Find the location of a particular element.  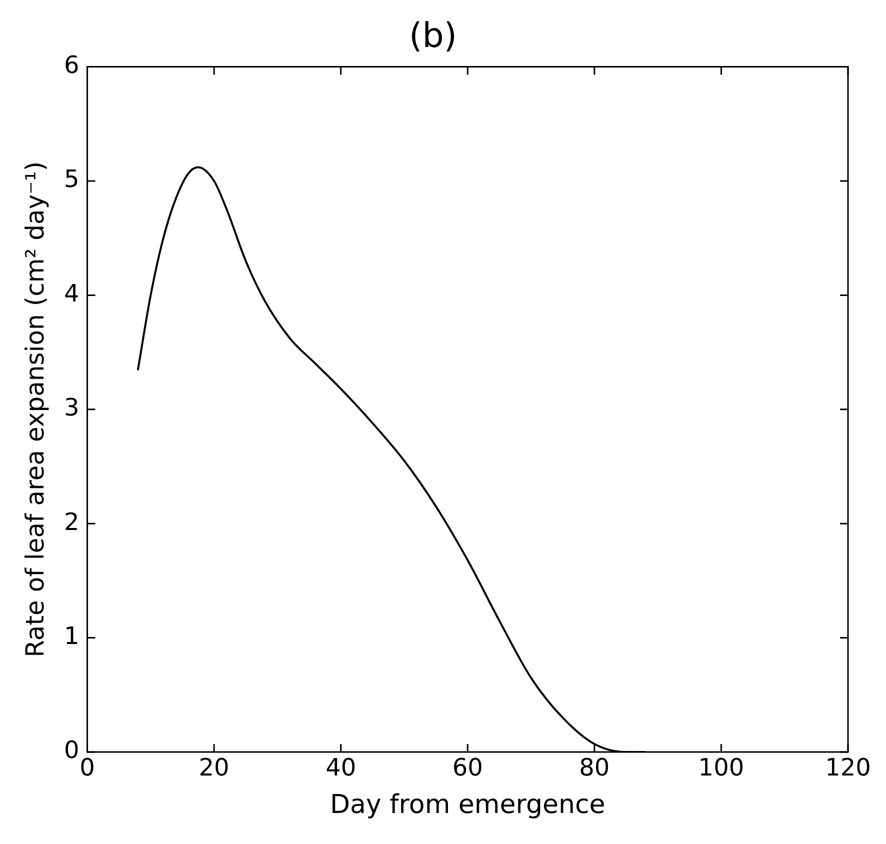

y-tick-label: 5 is located at coordinates (72, 179).